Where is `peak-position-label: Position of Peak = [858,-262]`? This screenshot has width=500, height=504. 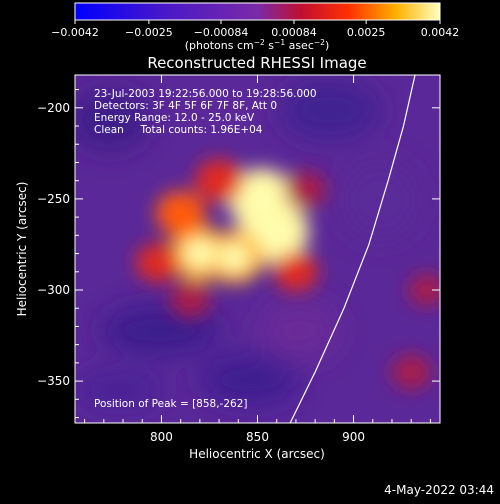 peak-position-label: Position of Peak = [858,-262] is located at coordinates (171, 404).